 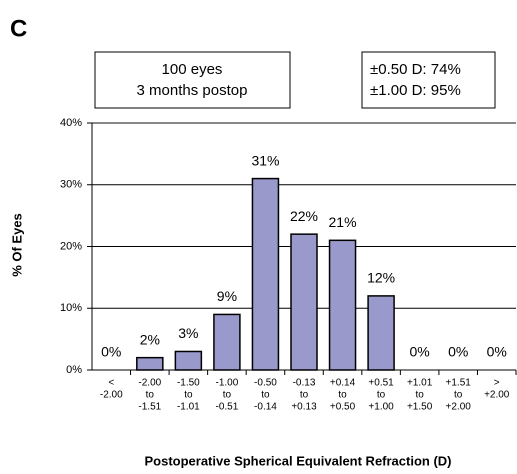 What do you see at coordinates (420, 383) in the screenshot?
I see `x-tick-label: +1.01` at bounding box center [420, 383].